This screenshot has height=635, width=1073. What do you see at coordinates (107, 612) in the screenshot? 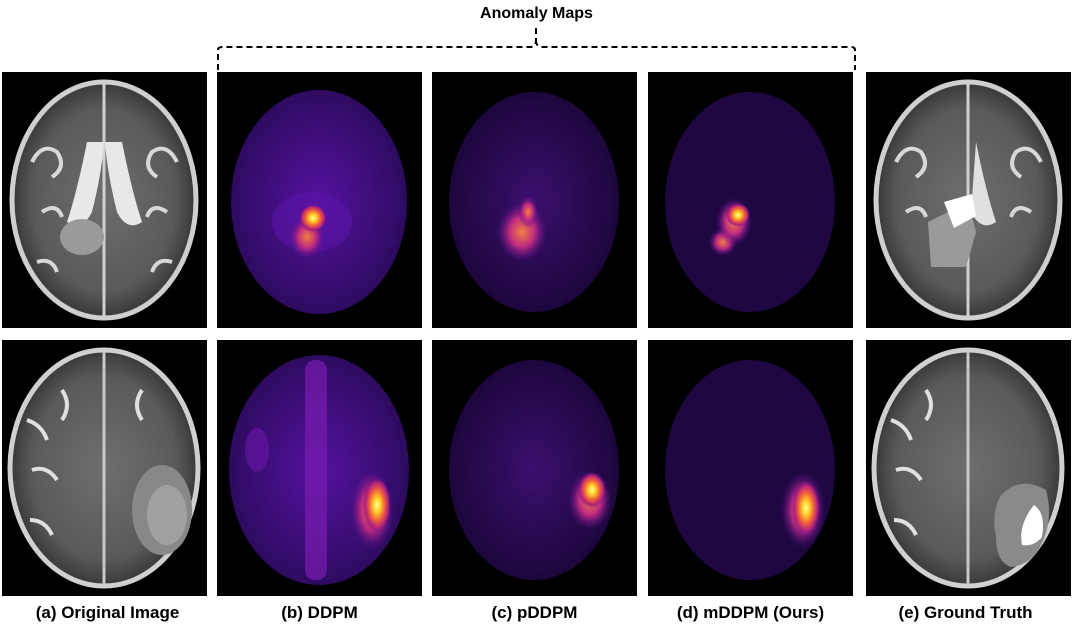
I see `caption-original-image: (a) Original Image` at bounding box center [107, 612].